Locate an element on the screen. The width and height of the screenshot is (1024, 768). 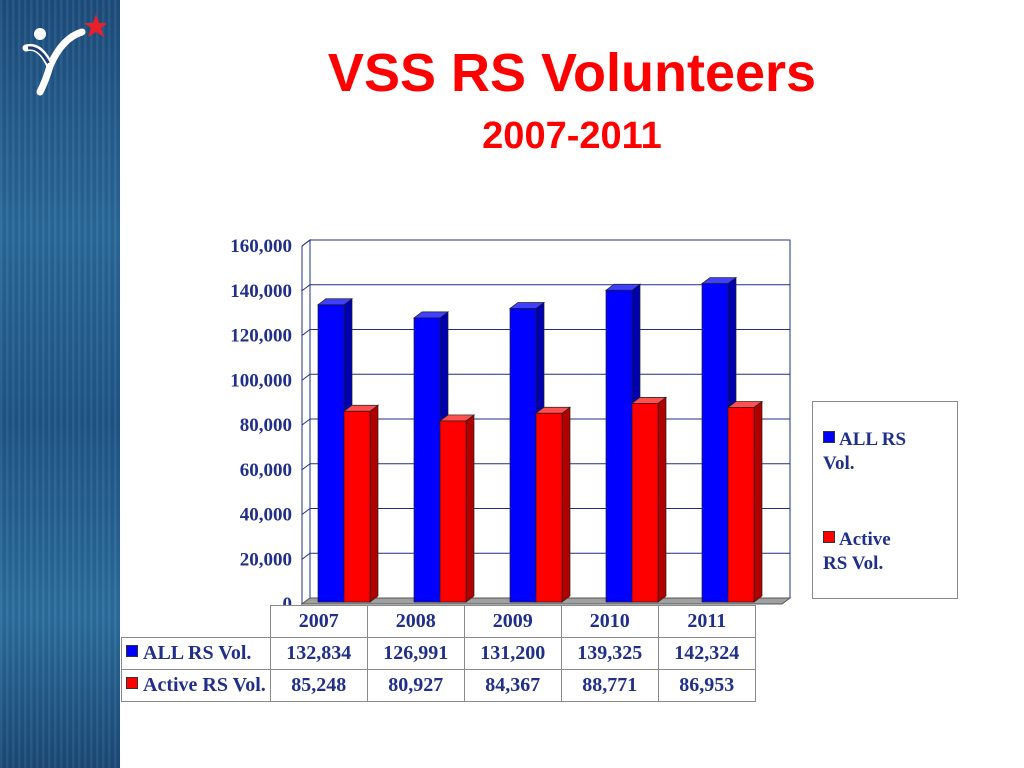
table-cell: 139,325 is located at coordinates (609, 653).